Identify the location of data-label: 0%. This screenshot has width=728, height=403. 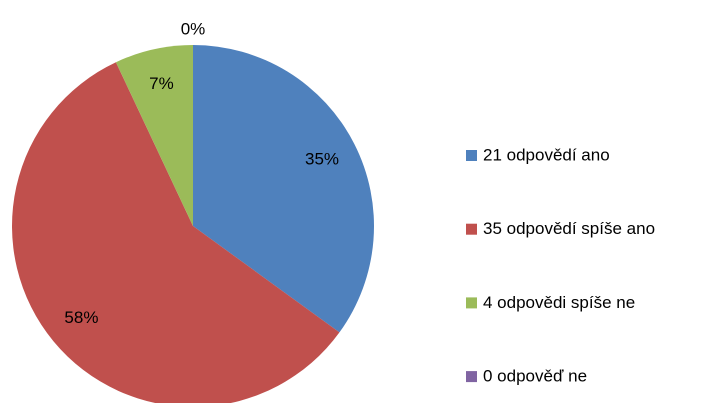
(193, 28).